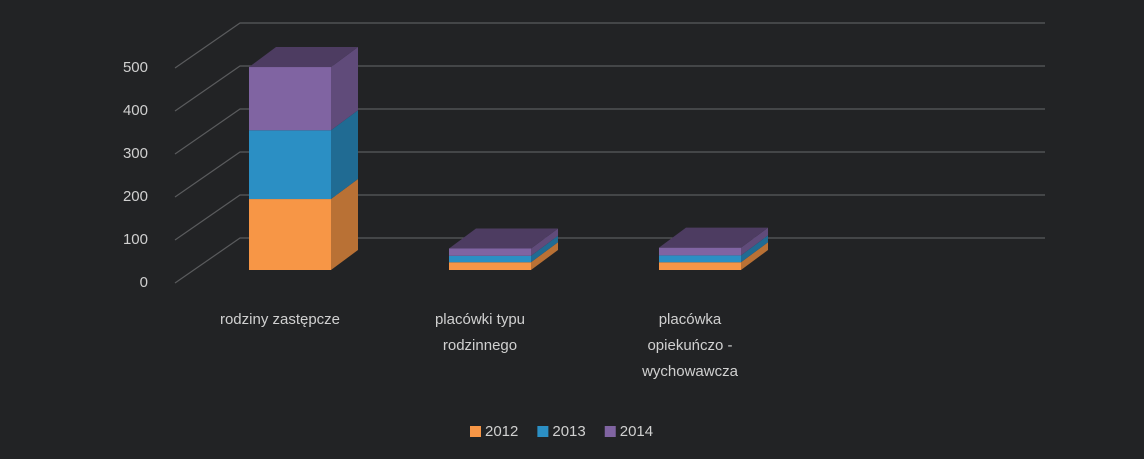 The width and height of the screenshot is (1144, 459). What do you see at coordinates (568, 431) in the screenshot?
I see `legend-label: 2013` at bounding box center [568, 431].